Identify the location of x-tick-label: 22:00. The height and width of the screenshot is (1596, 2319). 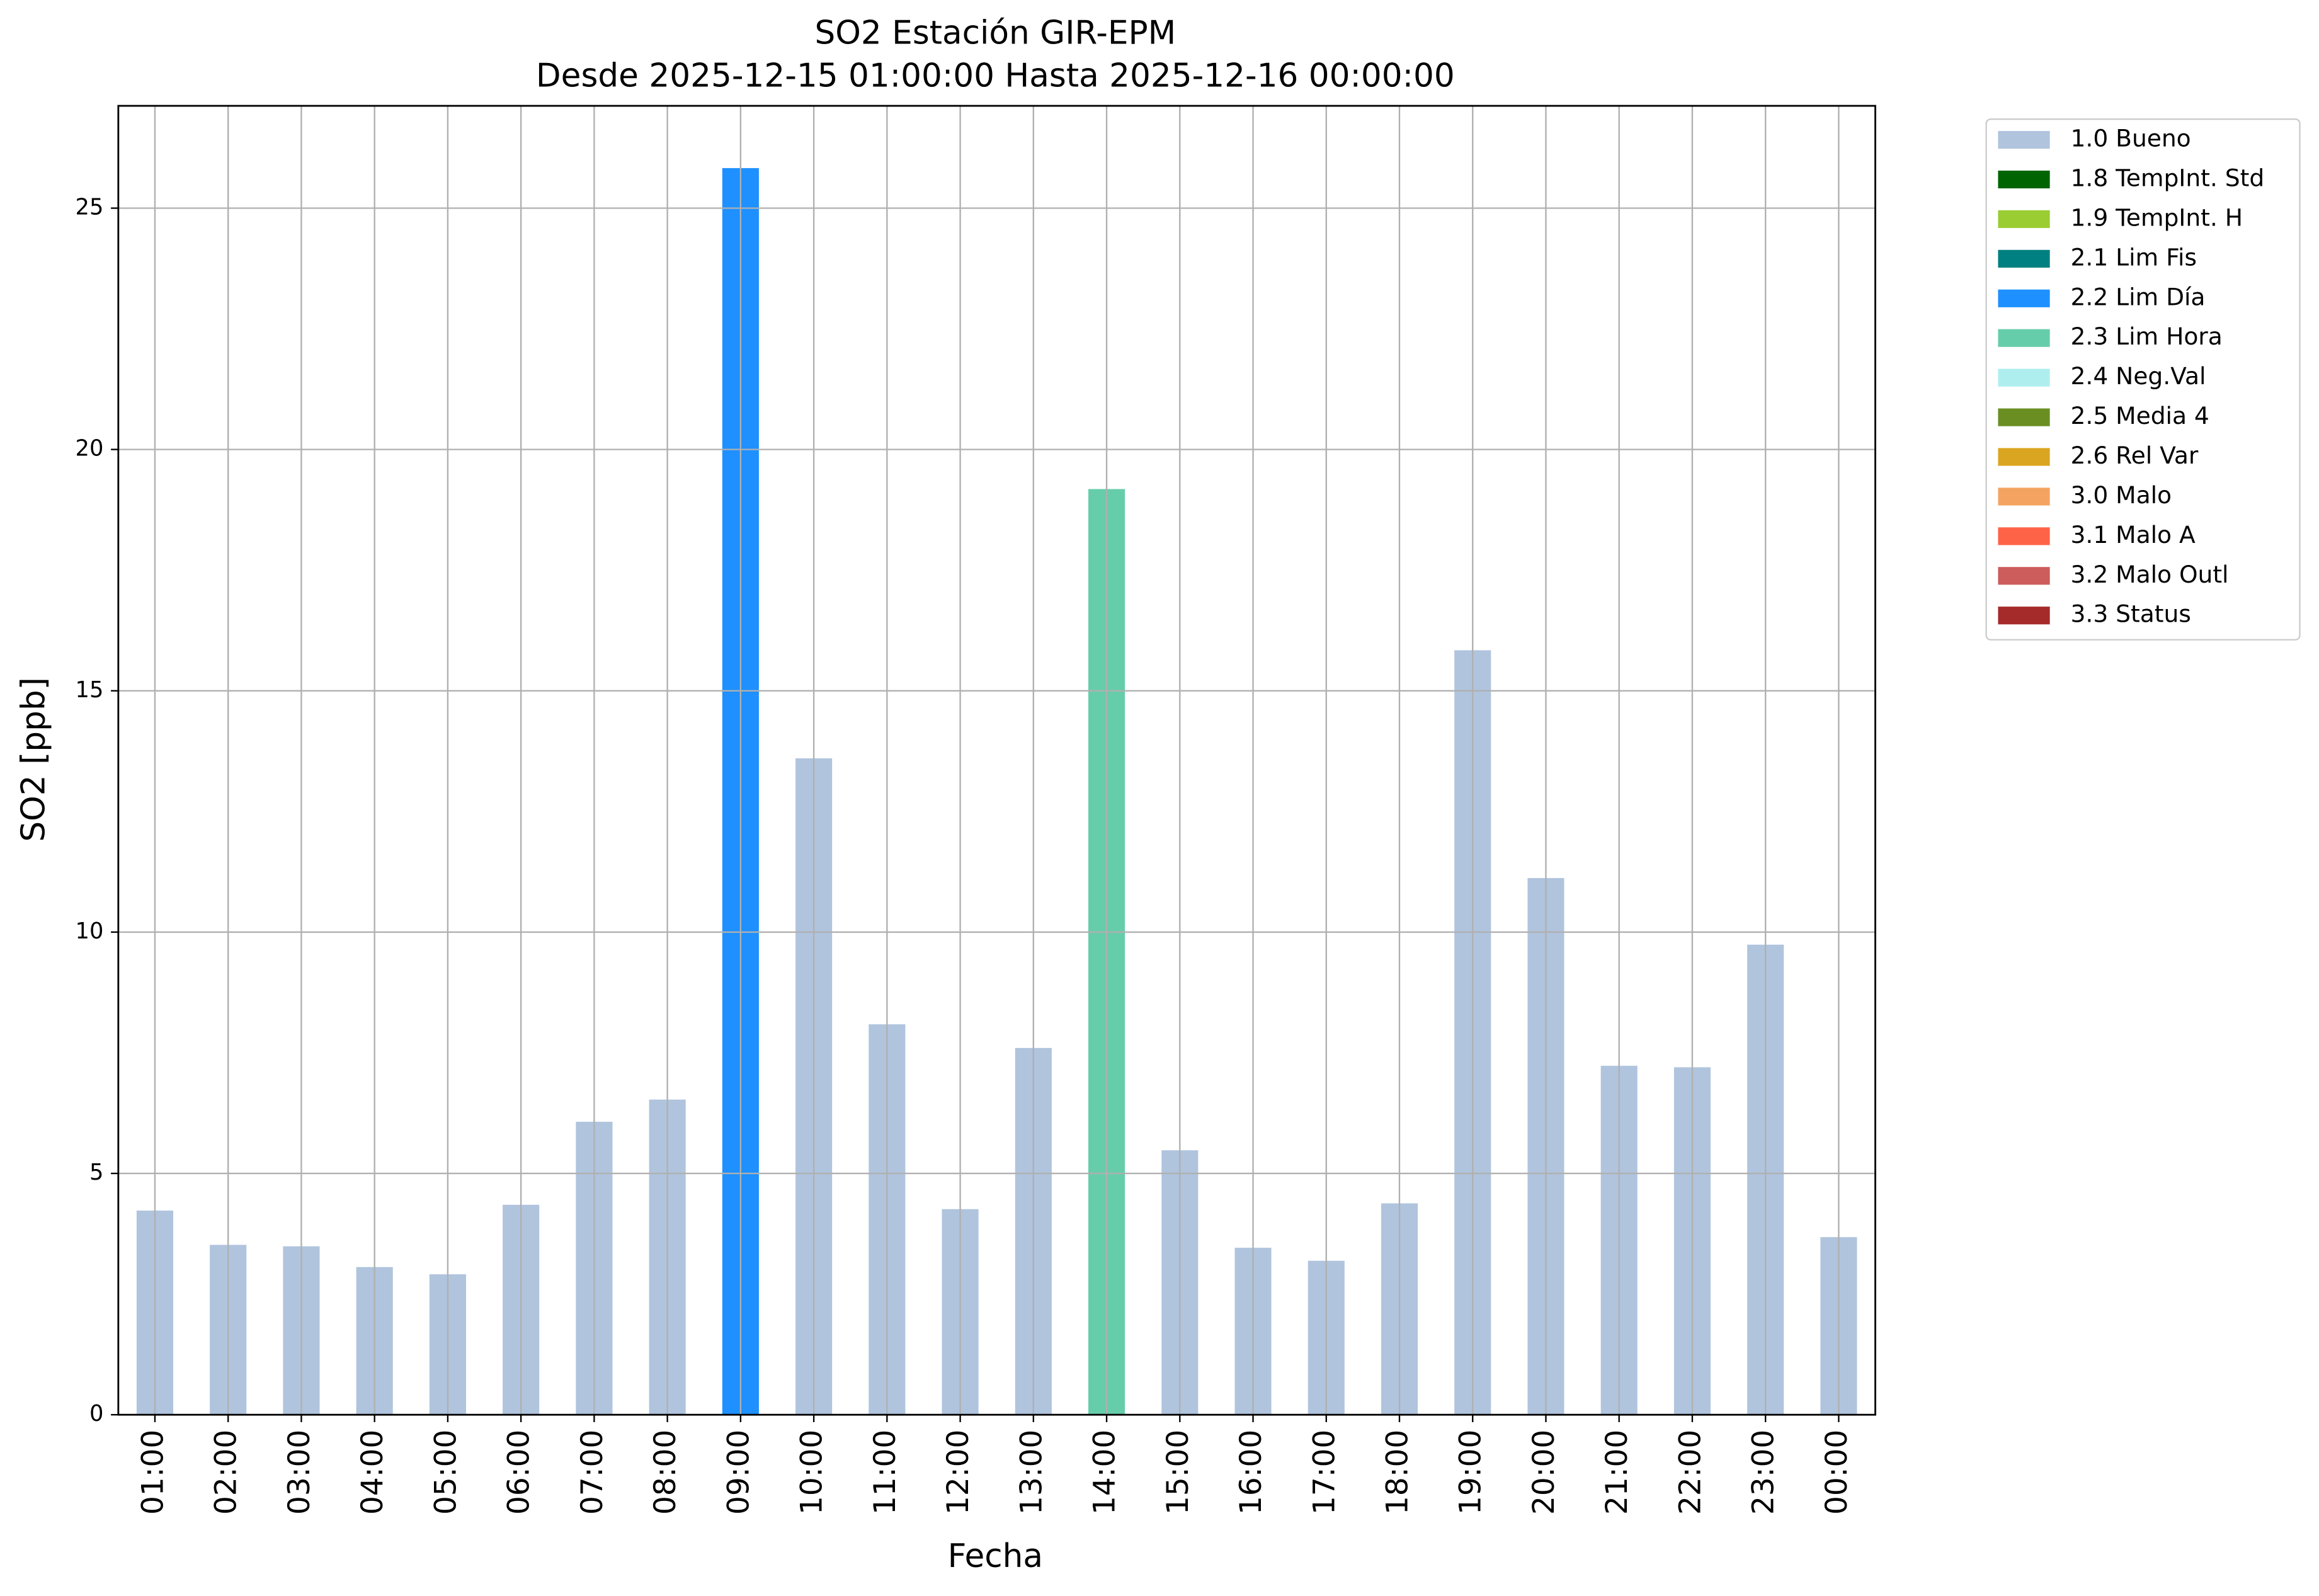
(1690, 1472).